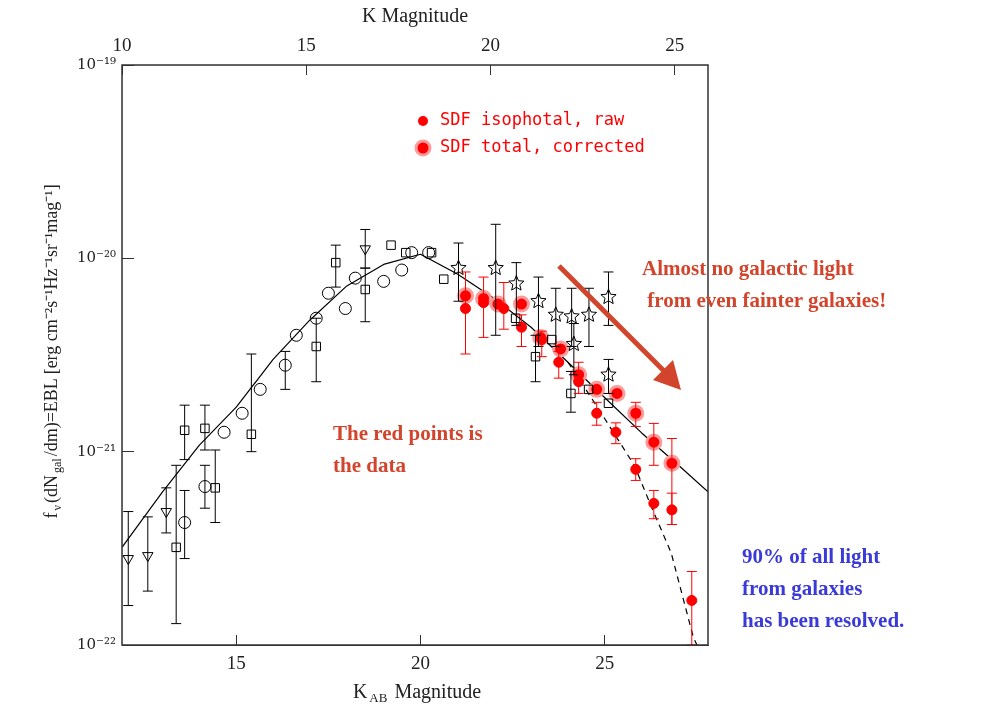 The height and width of the screenshot is (711, 1002). Describe the element at coordinates (532, 119) in the screenshot. I see `legend-label: SDF isophotal, raw` at that location.